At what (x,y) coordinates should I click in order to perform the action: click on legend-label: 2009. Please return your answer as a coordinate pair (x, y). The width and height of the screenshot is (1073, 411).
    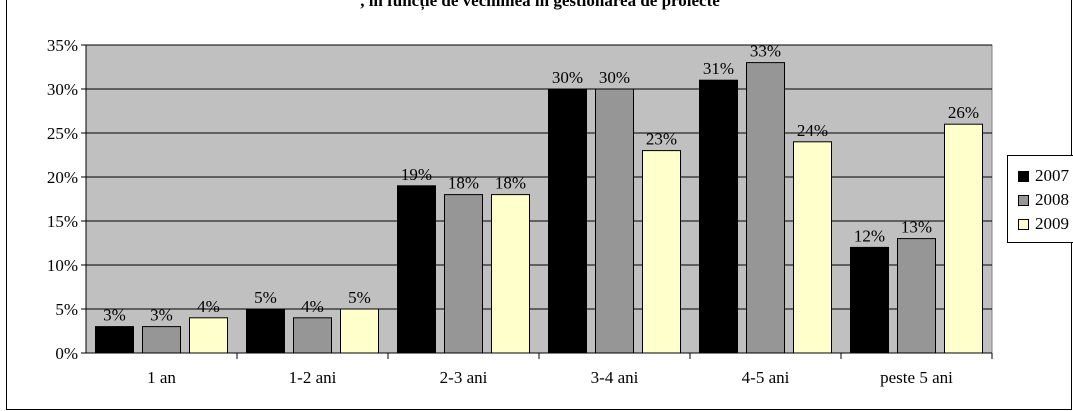
    Looking at the image, I should click on (1052, 223).